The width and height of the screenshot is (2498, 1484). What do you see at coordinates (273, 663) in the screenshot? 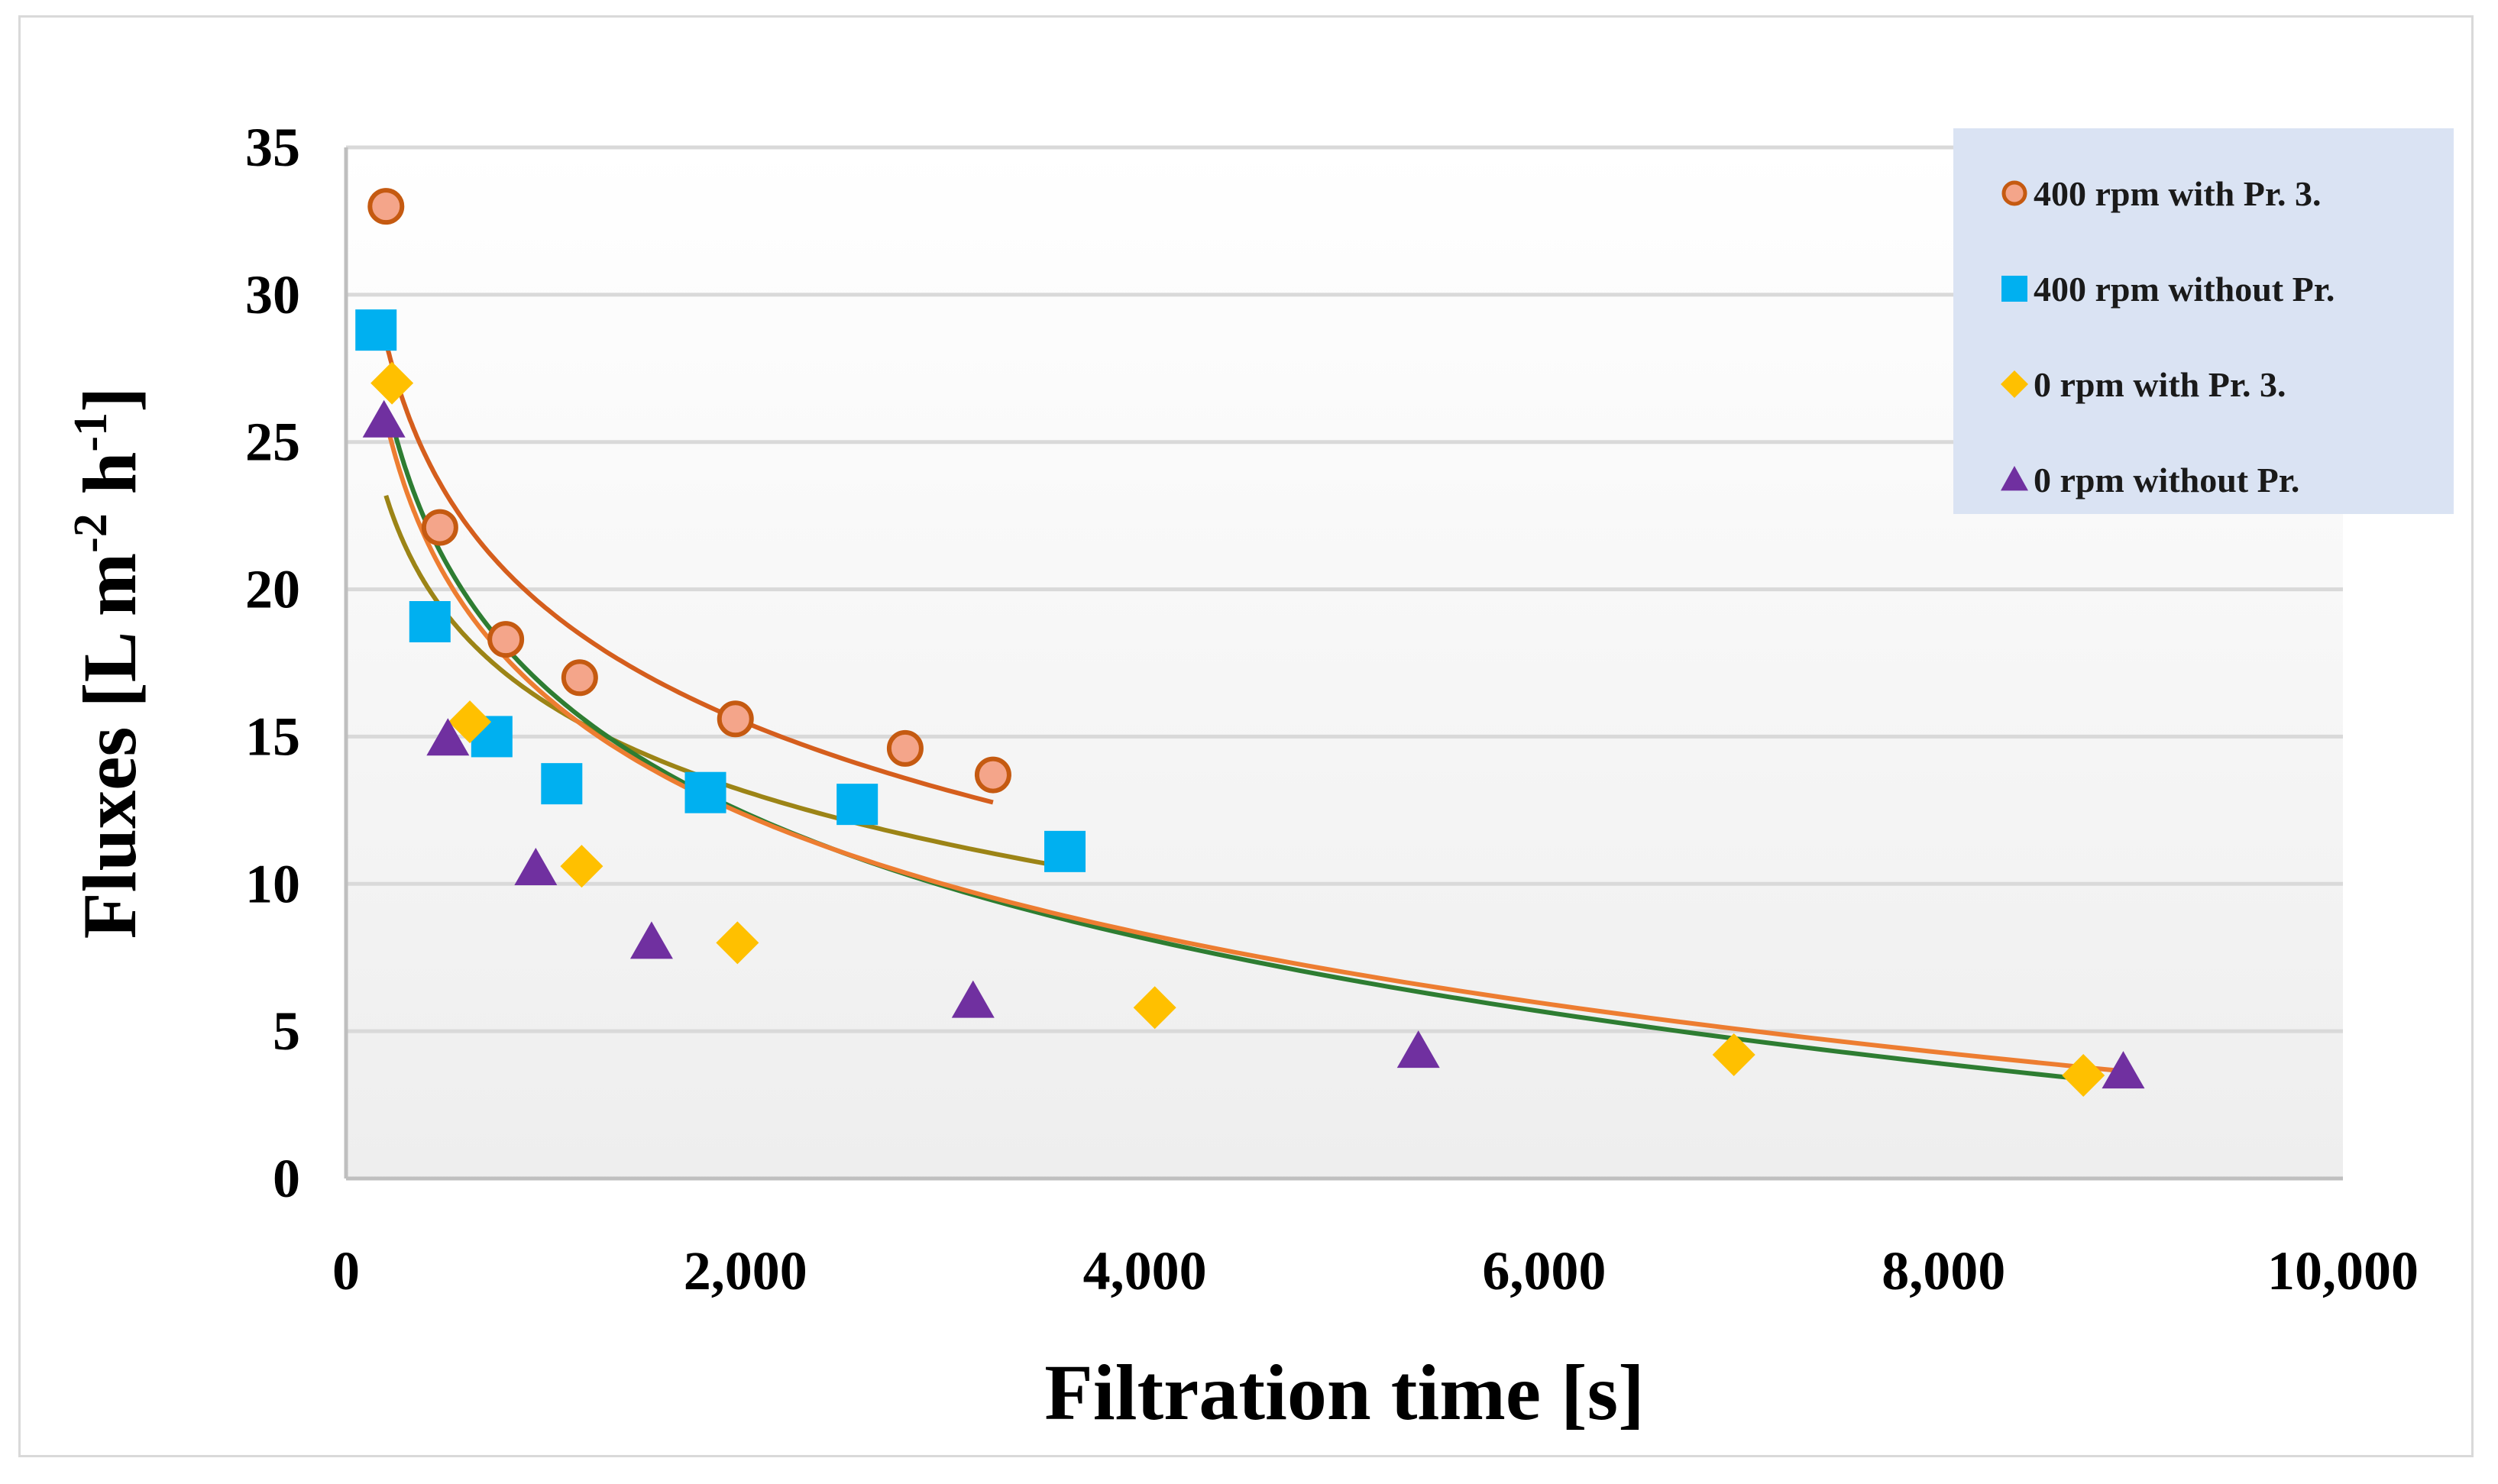
I see `y-axis-ticks: 0 5 10 15 20 25 30 35` at bounding box center [273, 663].